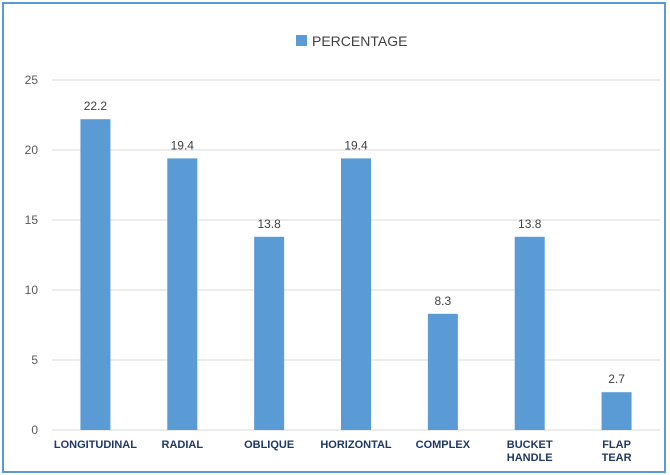 The width and height of the screenshot is (670, 475). Describe the element at coordinates (443, 445) in the screenshot. I see `x-tick-label: COMPLEX` at that location.